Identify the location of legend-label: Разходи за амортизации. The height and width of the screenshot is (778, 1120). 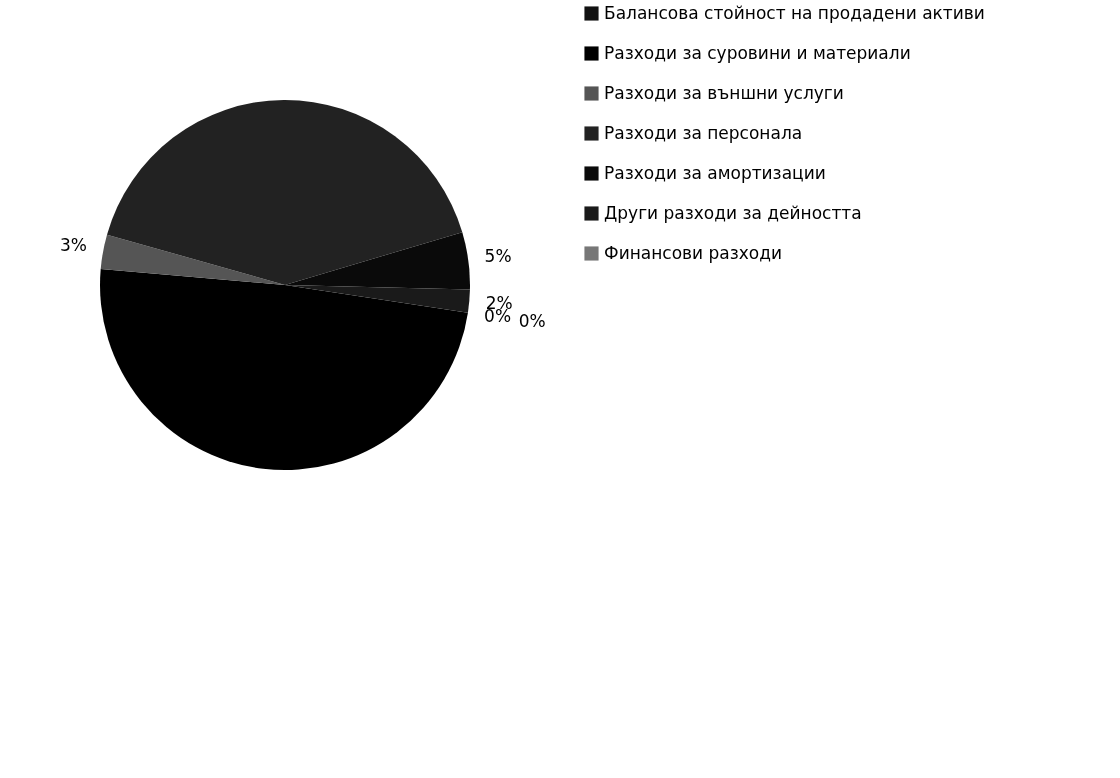
(715, 172).